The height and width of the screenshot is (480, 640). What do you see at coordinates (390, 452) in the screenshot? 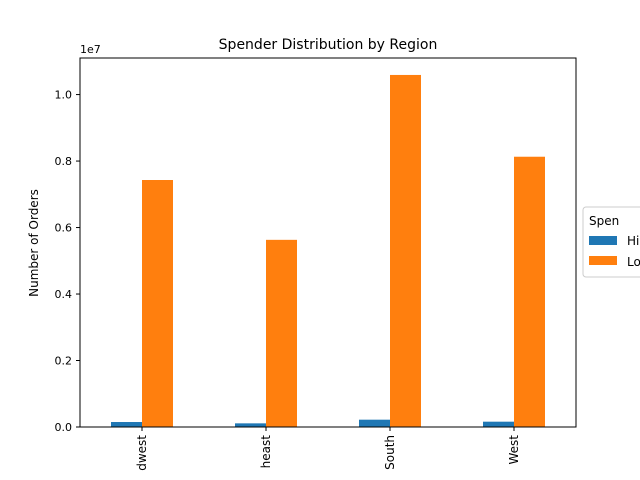
I see `x-tick-label-south: South` at bounding box center [390, 452].